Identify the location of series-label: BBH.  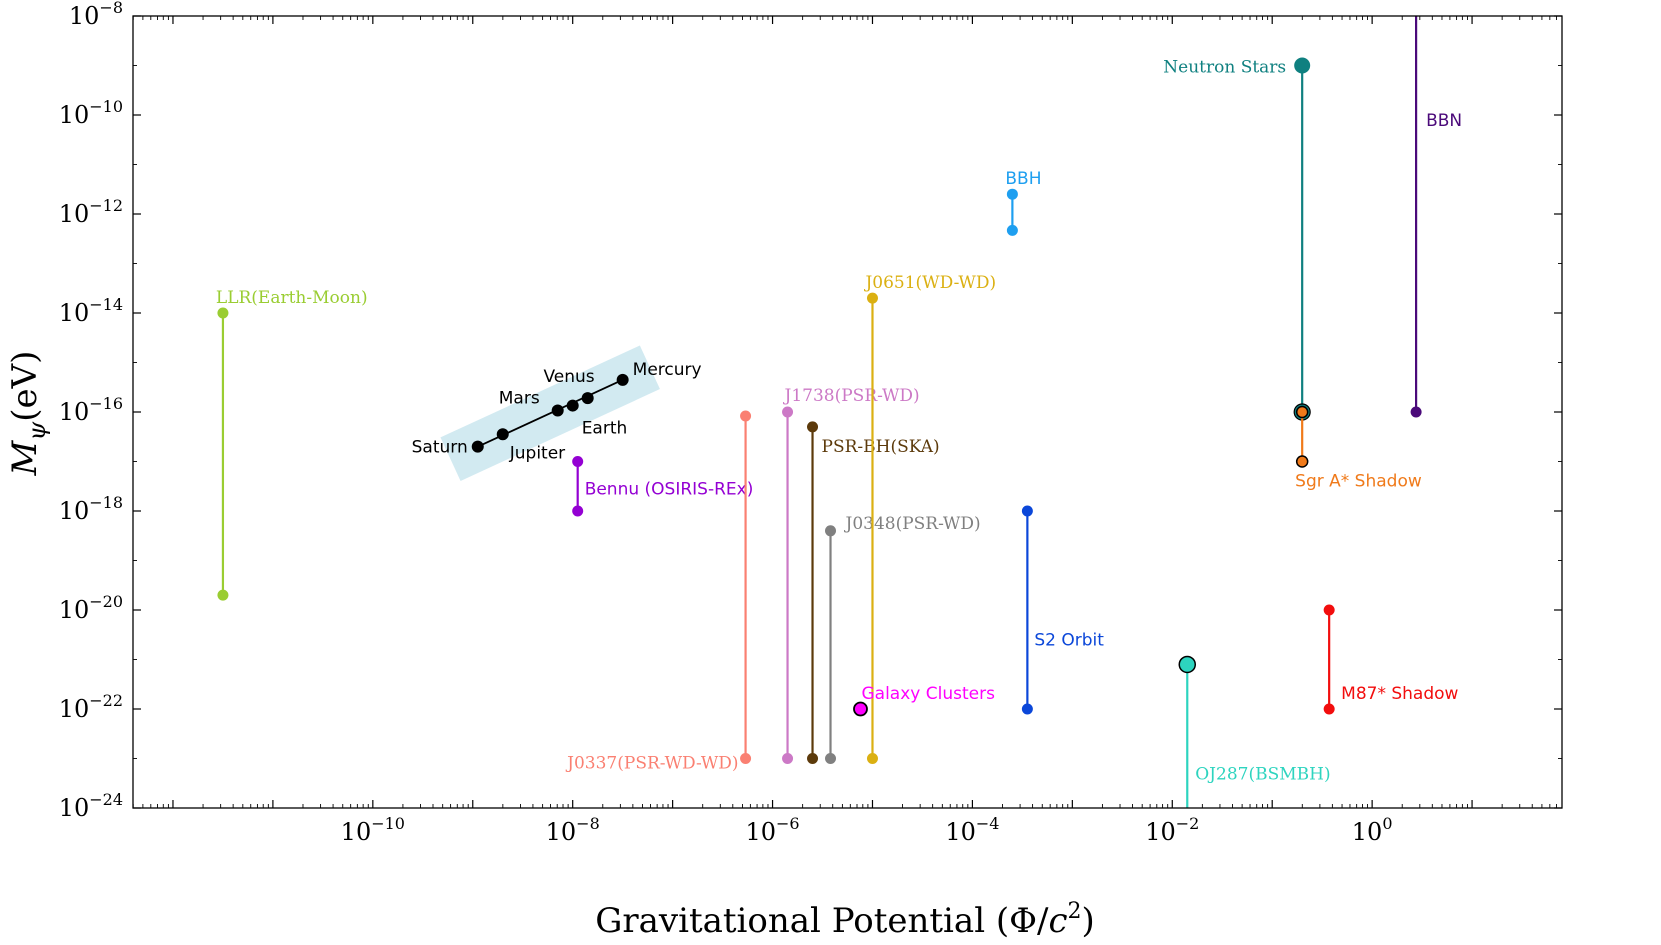
(1023, 179).